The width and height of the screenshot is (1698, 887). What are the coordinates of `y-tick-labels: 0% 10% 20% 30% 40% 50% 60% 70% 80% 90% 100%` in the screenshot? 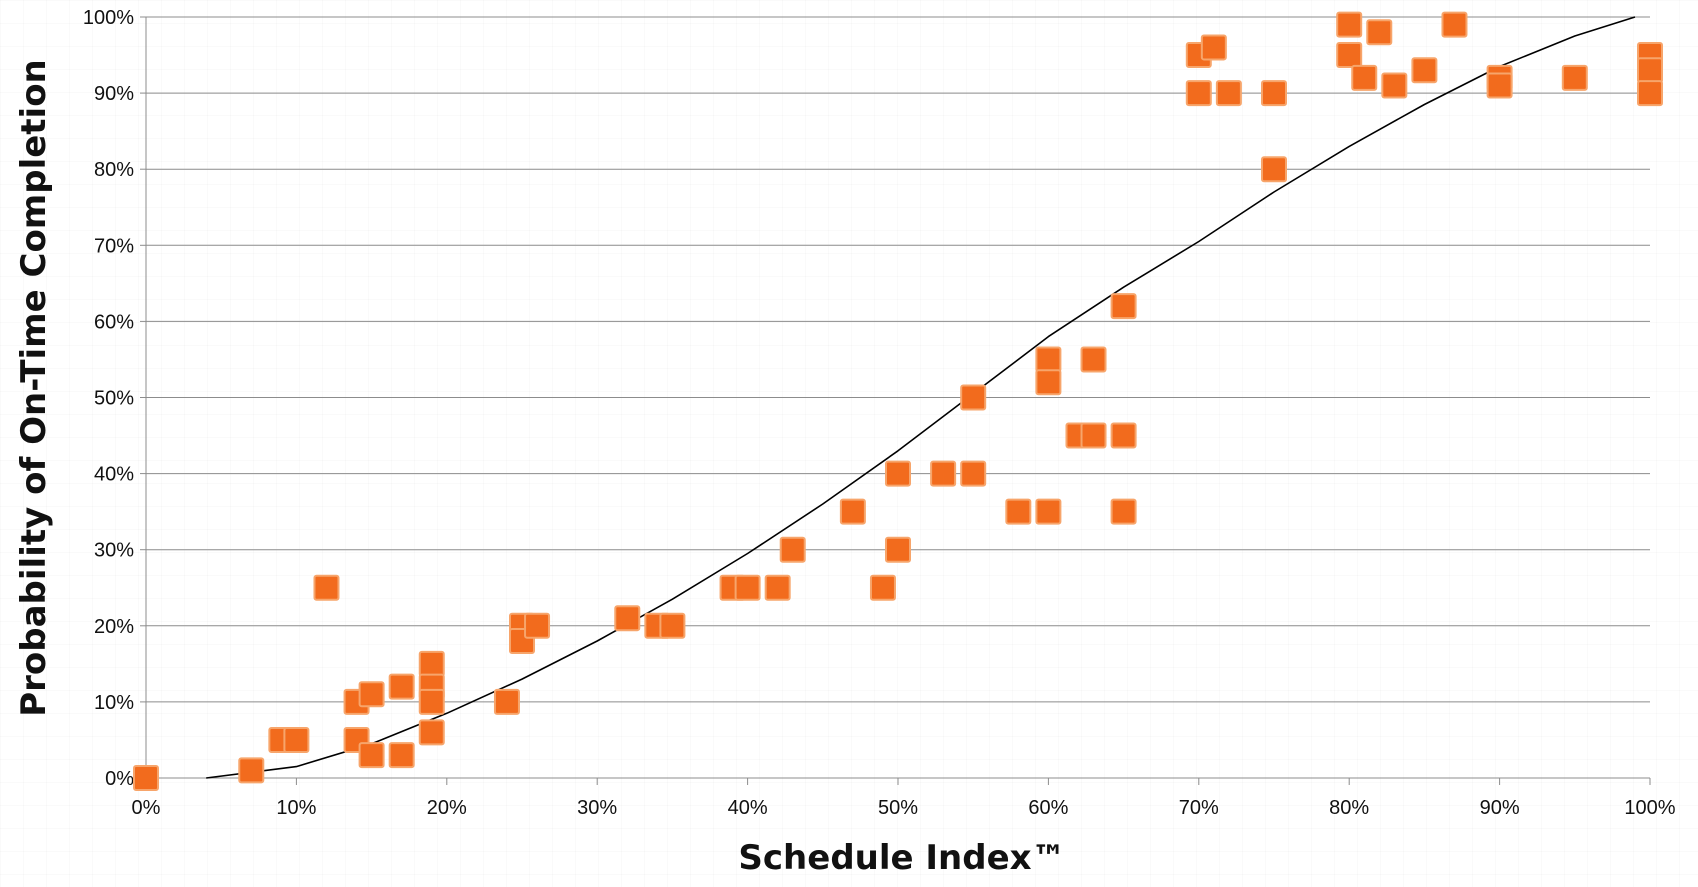 It's located at (108, 398).